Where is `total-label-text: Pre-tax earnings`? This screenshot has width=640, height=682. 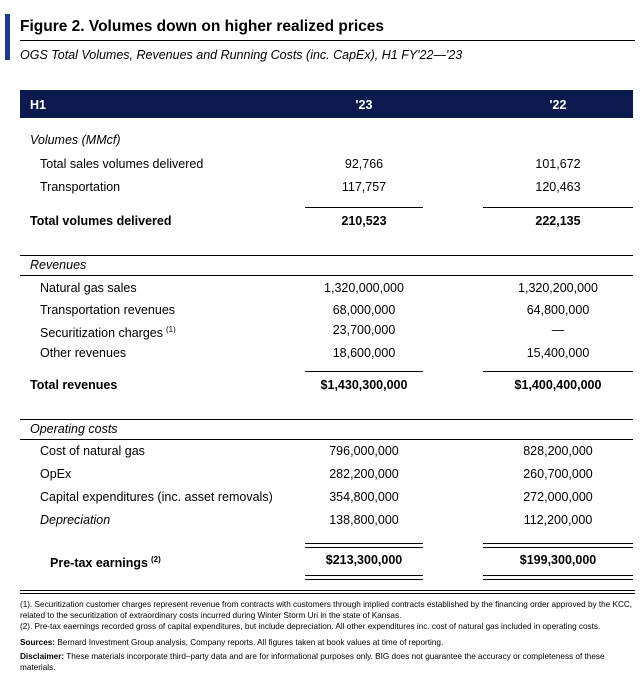 total-label-text: Pre-tax earnings is located at coordinates (99, 563).